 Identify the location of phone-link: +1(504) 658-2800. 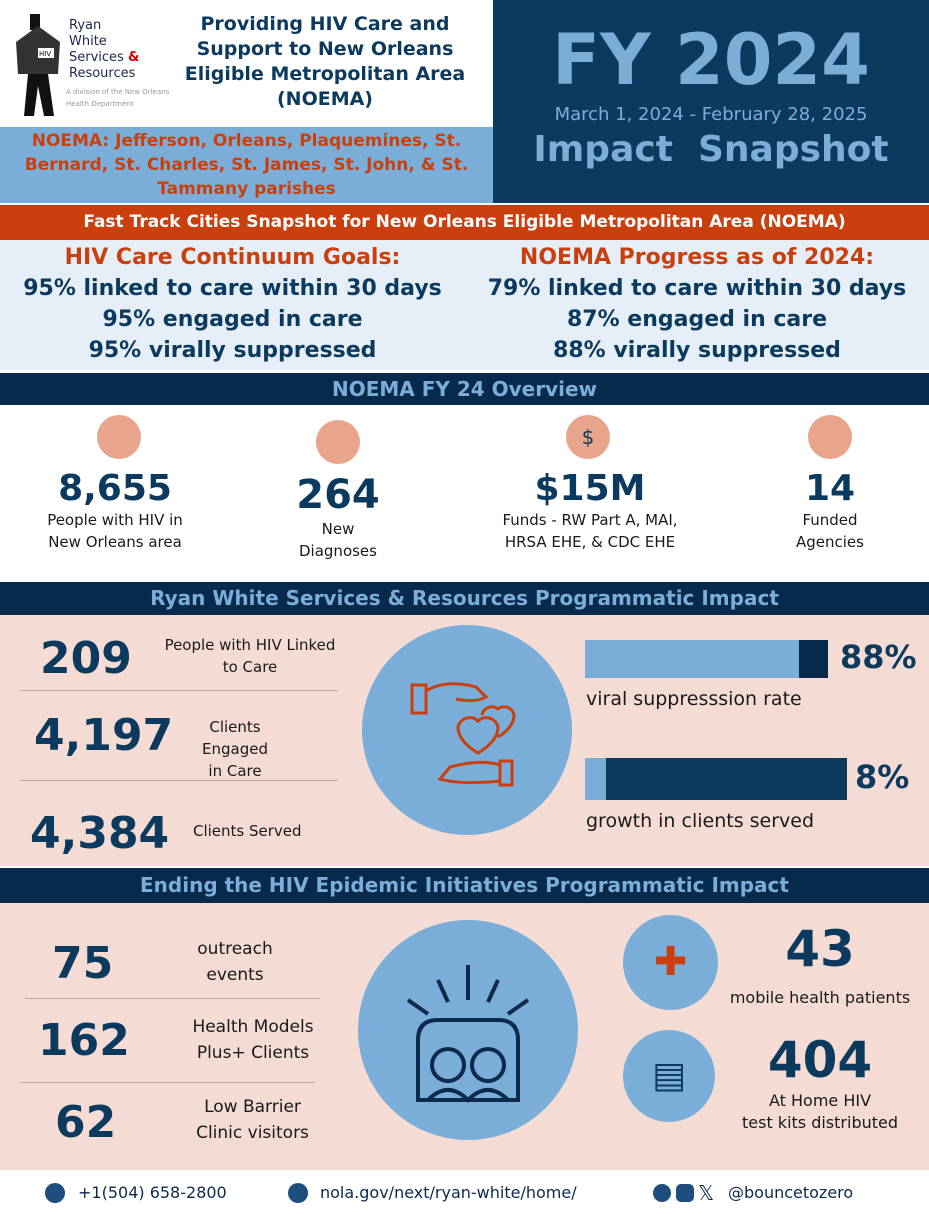
(152, 1192).